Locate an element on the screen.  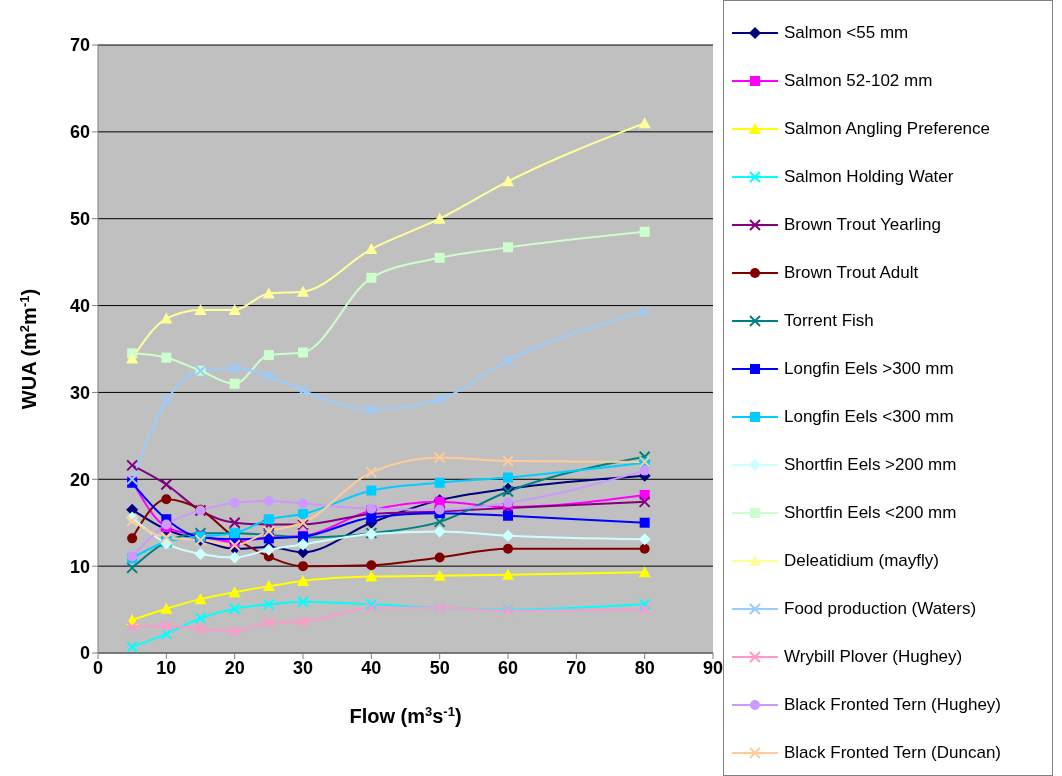
legend-label: Salmon 52-102 mm is located at coordinates (858, 81).